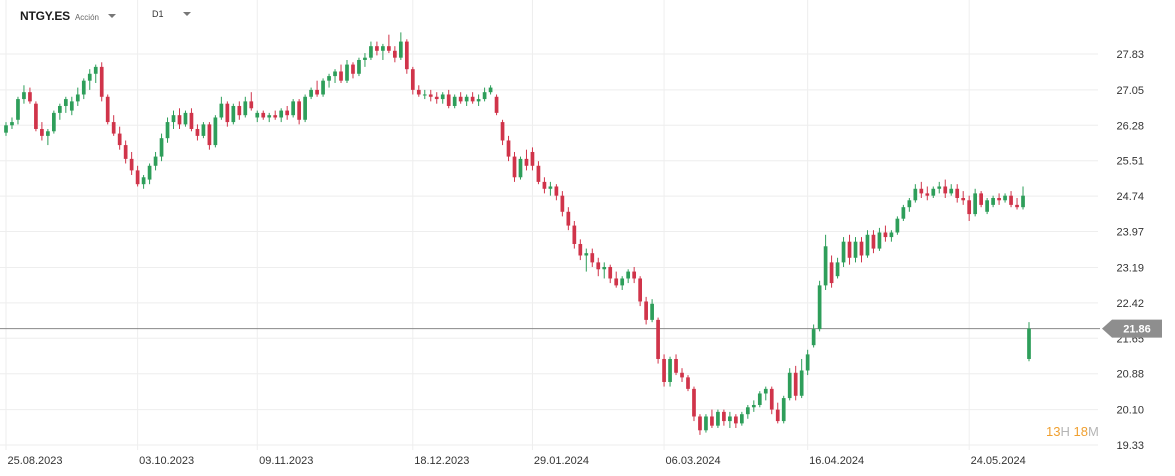 The image size is (1175, 476). I want to click on current-price-tag: 21.86, so click(1132, 328).